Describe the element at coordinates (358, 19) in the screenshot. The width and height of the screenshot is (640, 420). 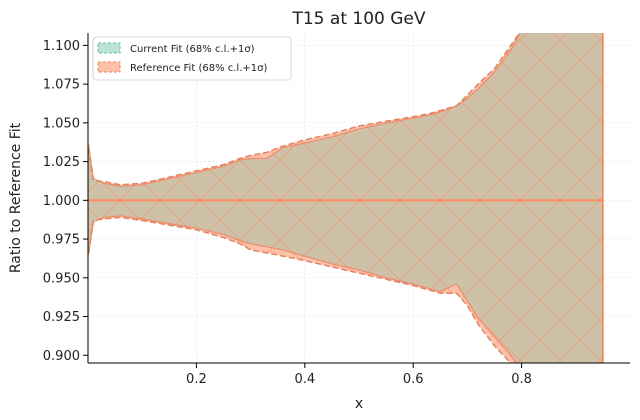
I see `chart-title: T15 at 100 GeV` at that location.